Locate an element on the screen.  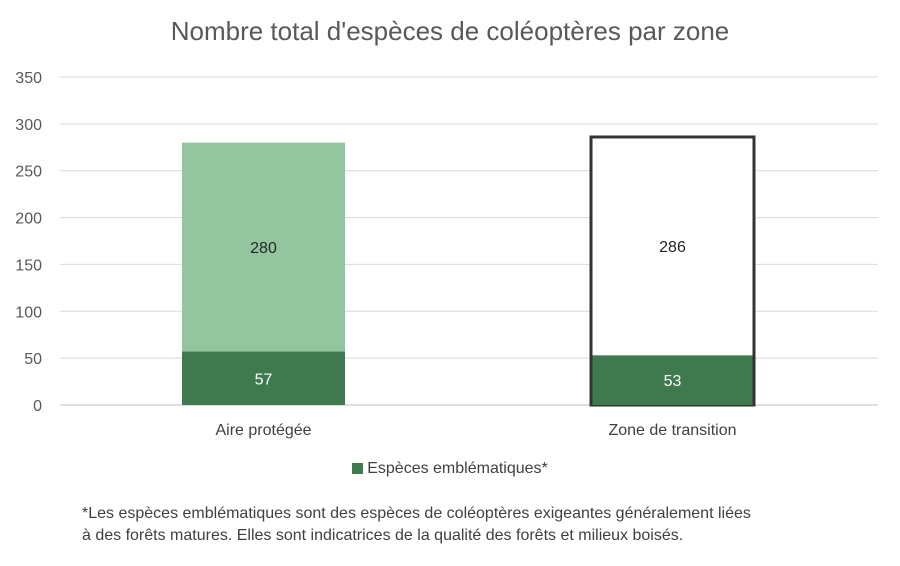
legend: Espèces emblématiques* is located at coordinates (450, 469).